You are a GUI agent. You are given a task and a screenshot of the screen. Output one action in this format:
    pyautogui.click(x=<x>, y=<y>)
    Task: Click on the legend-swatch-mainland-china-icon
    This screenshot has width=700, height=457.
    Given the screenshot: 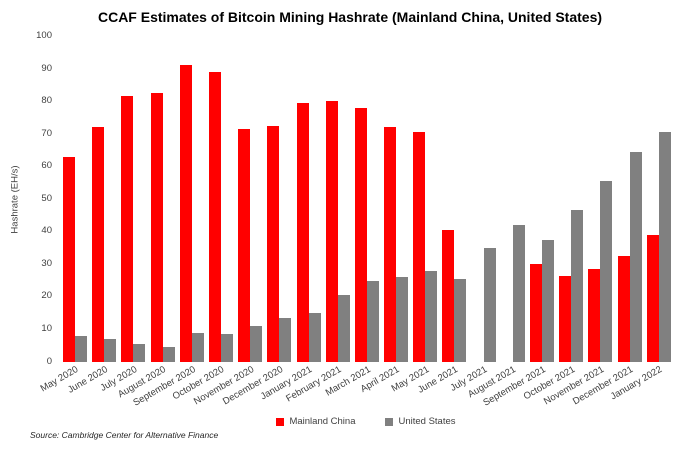 What is the action you would take?
    pyautogui.click(x=280, y=421)
    